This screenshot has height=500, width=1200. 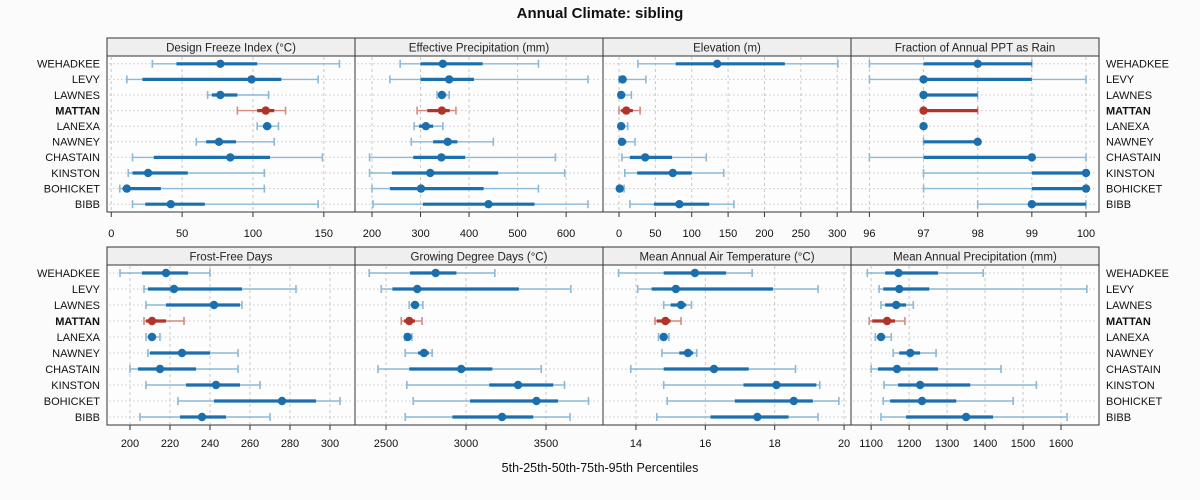 I want to click on x-tick-label: 14, so click(x=636, y=444).